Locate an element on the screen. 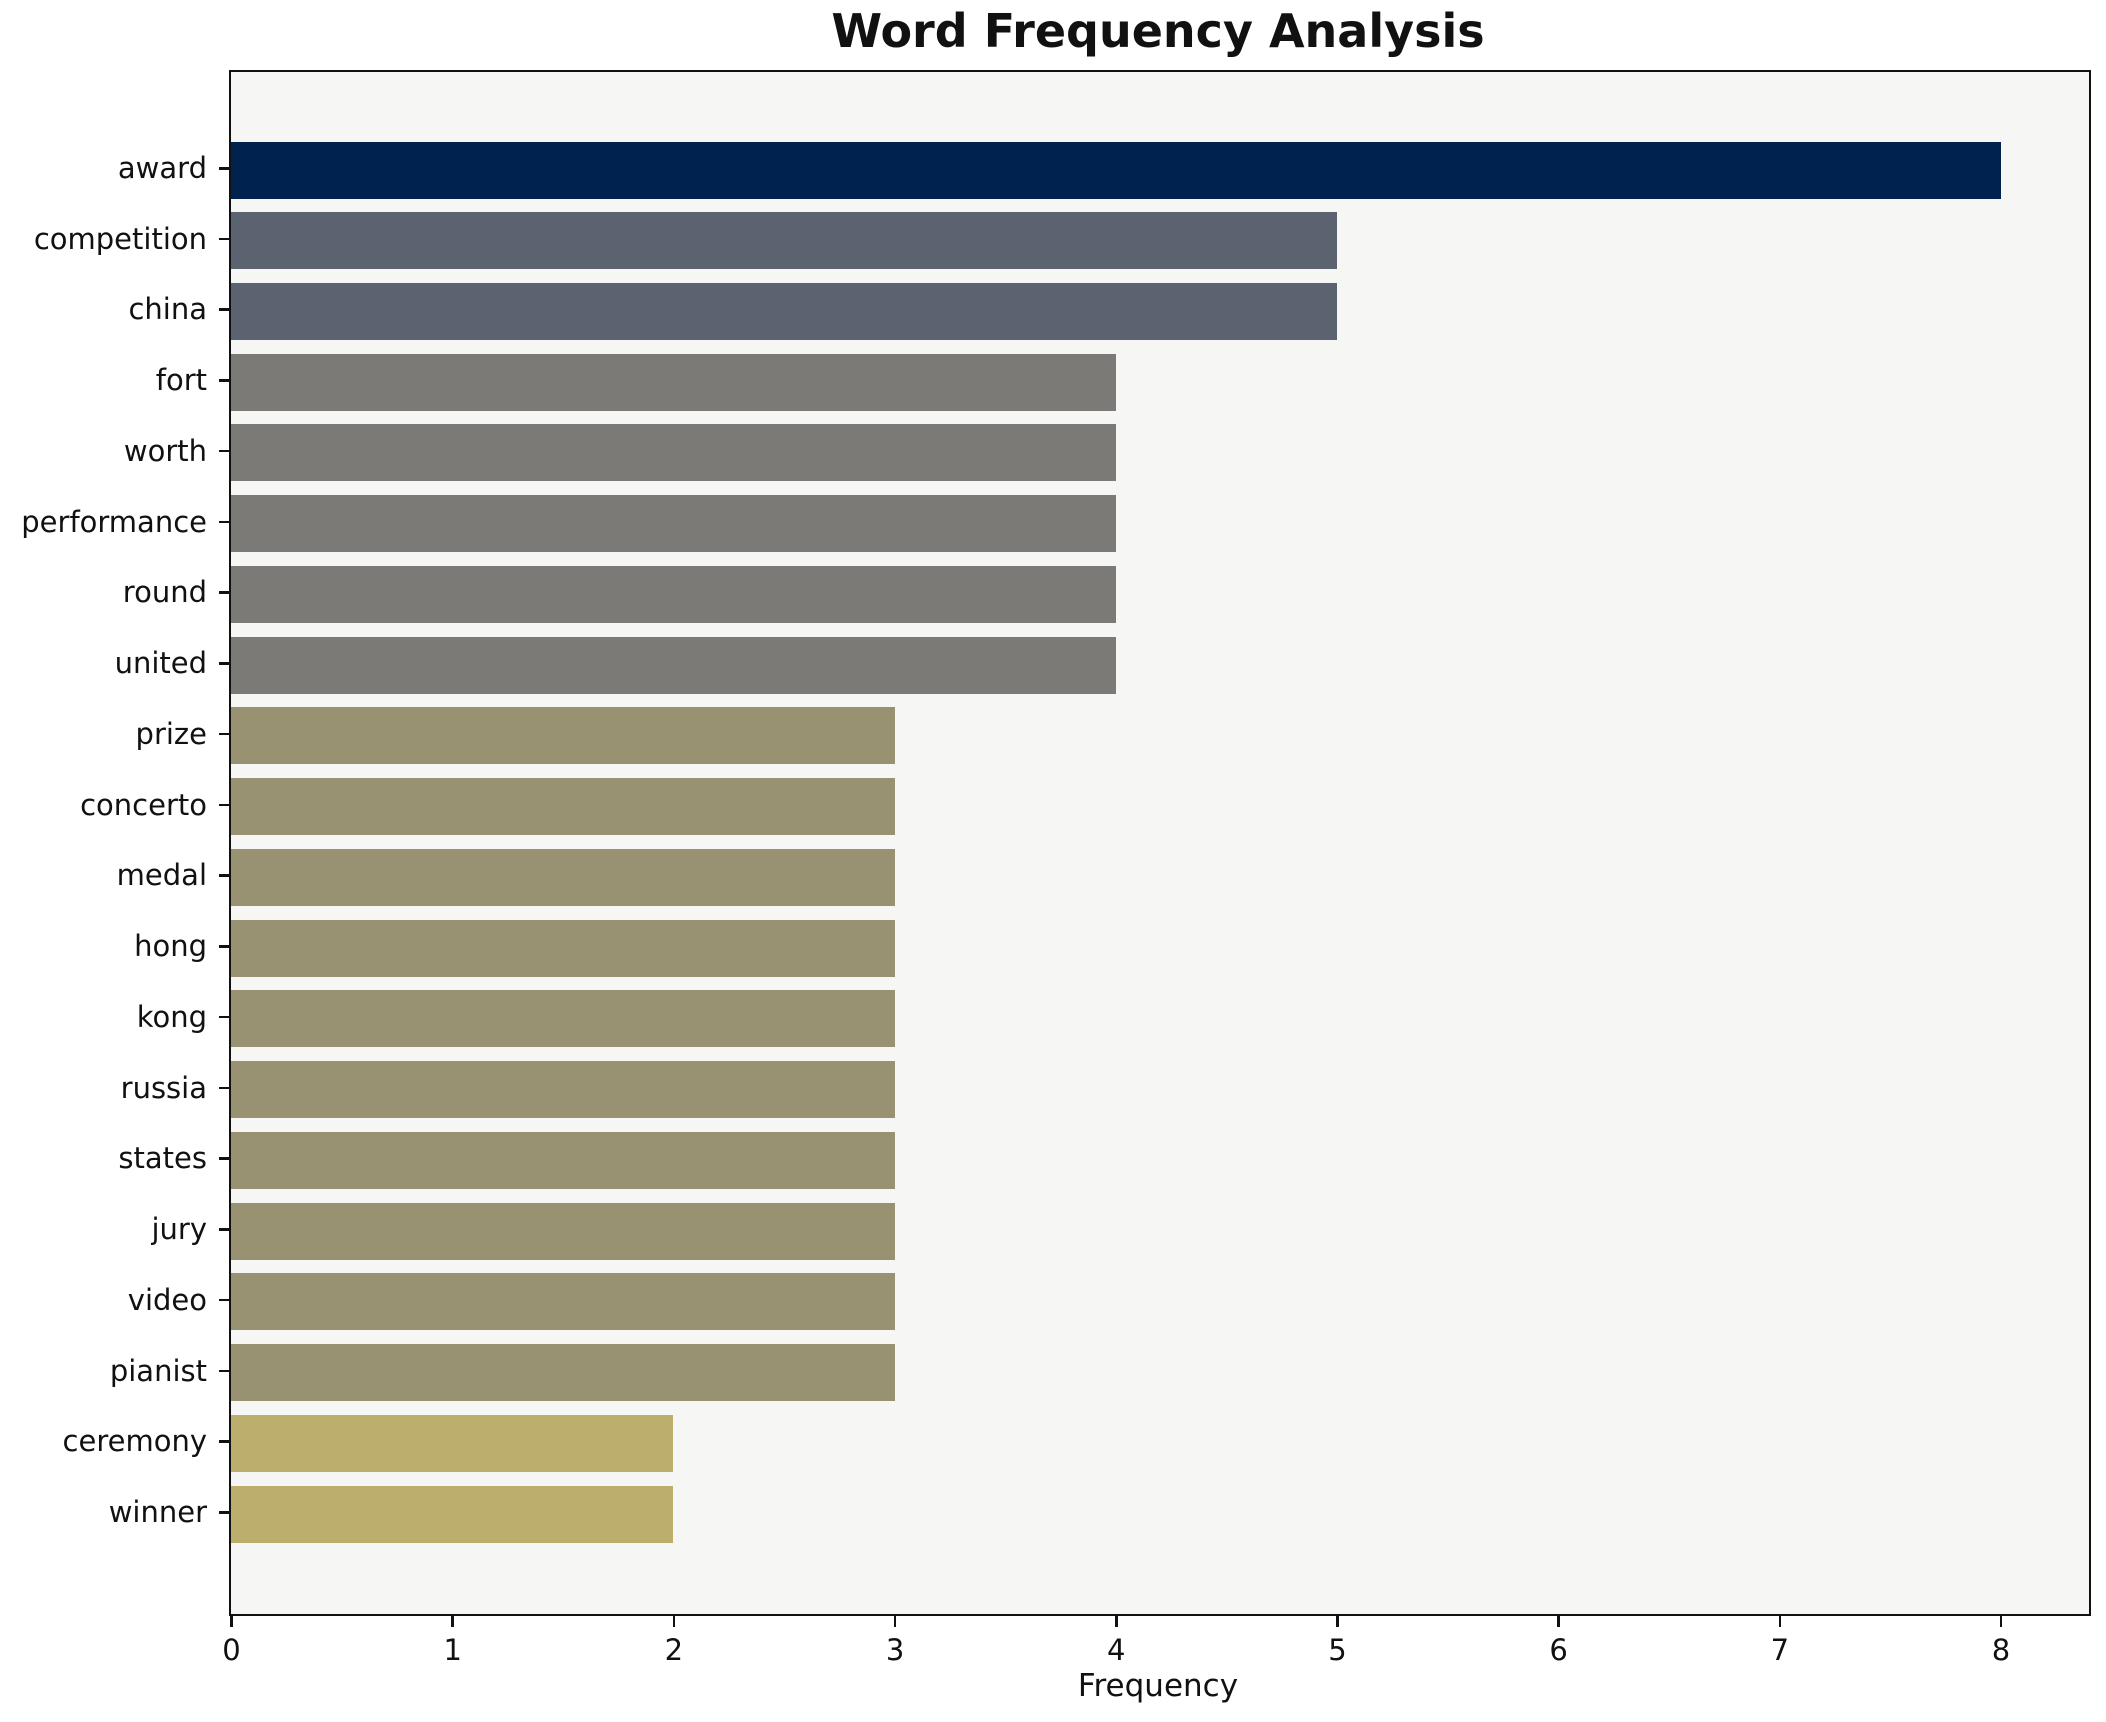 The height and width of the screenshot is (1722, 2106). bar-states is located at coordinates (563, 1160).